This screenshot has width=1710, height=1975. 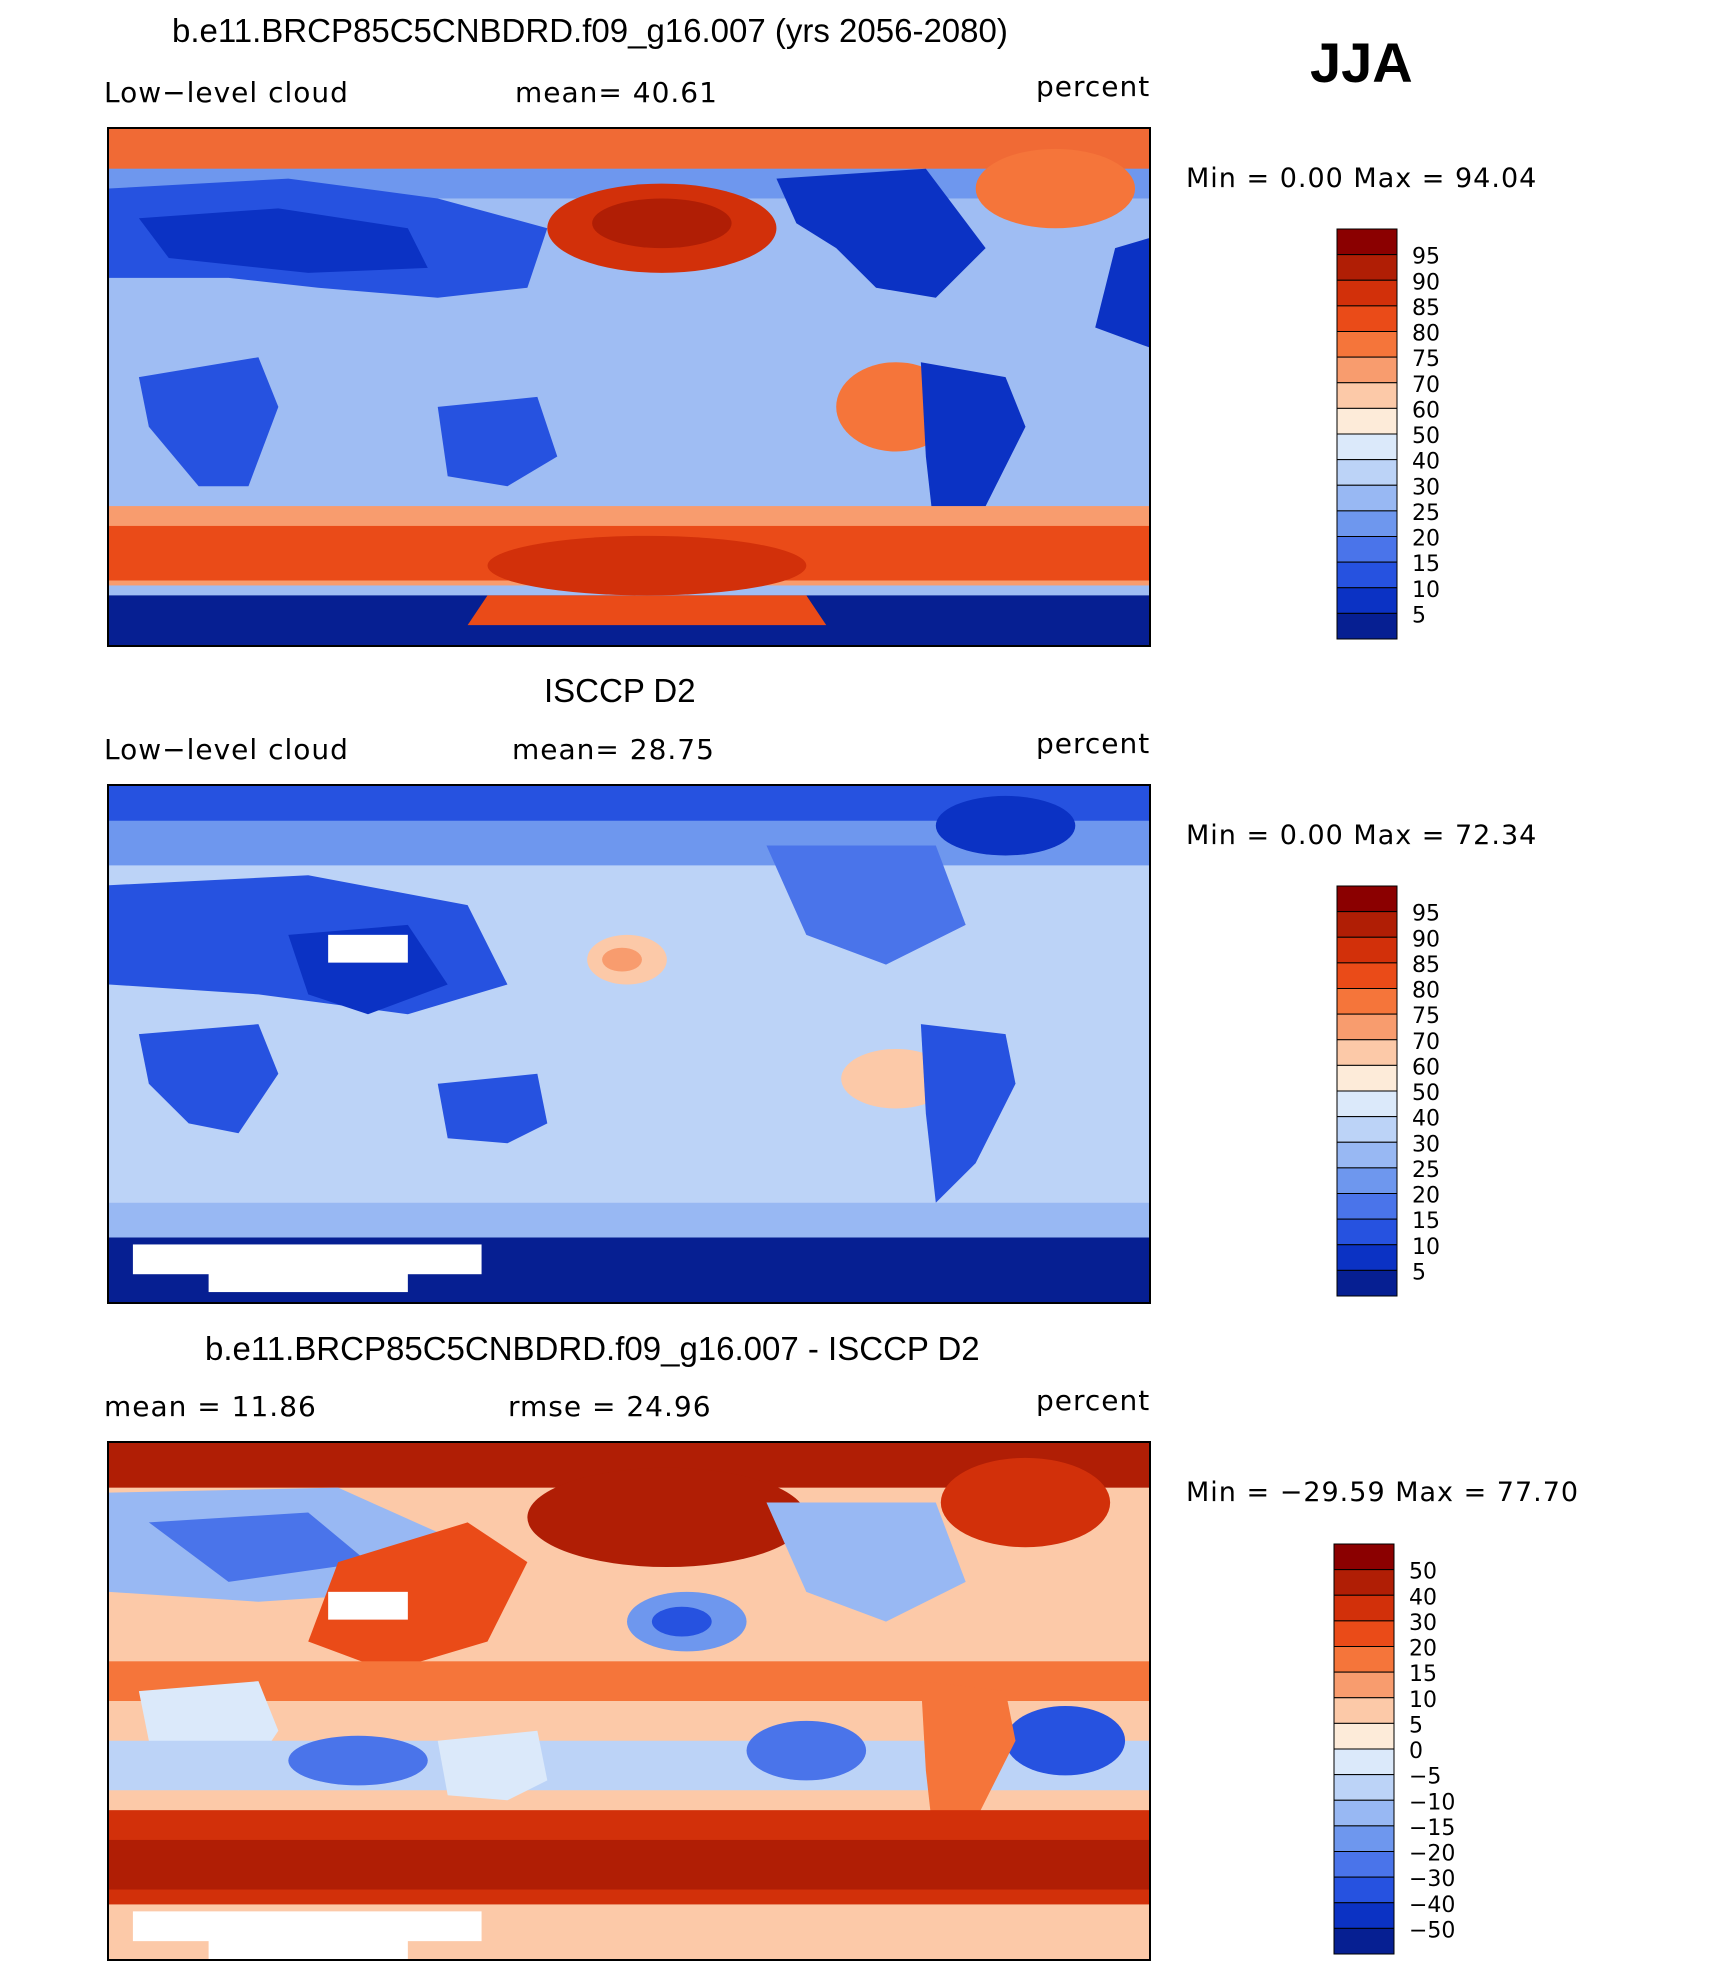 What do you see at coordinates (1093, 1400) in the screenshot?
I see `panel-3-units-label: percent` at bounding box center [1093, 1400].